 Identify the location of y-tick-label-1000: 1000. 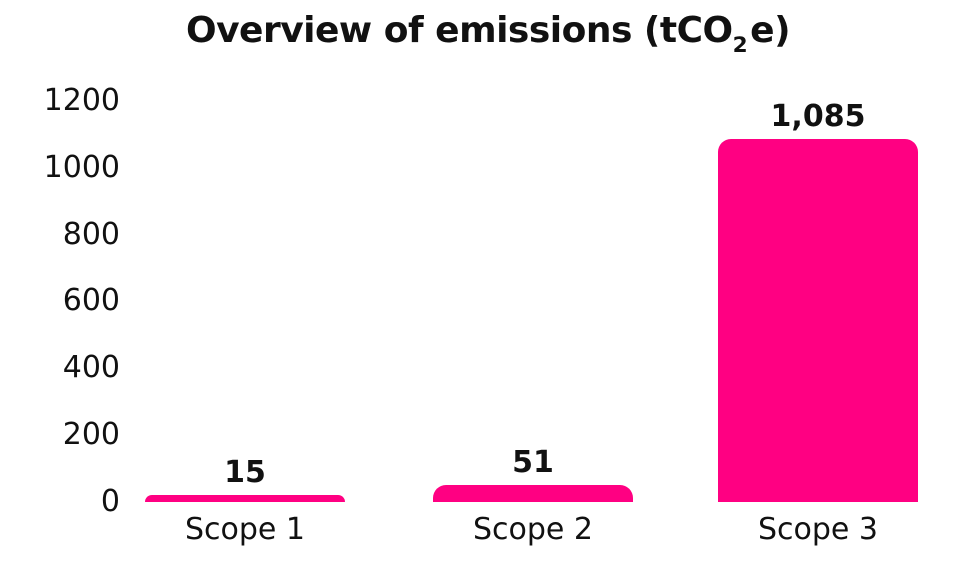
(81, 167).